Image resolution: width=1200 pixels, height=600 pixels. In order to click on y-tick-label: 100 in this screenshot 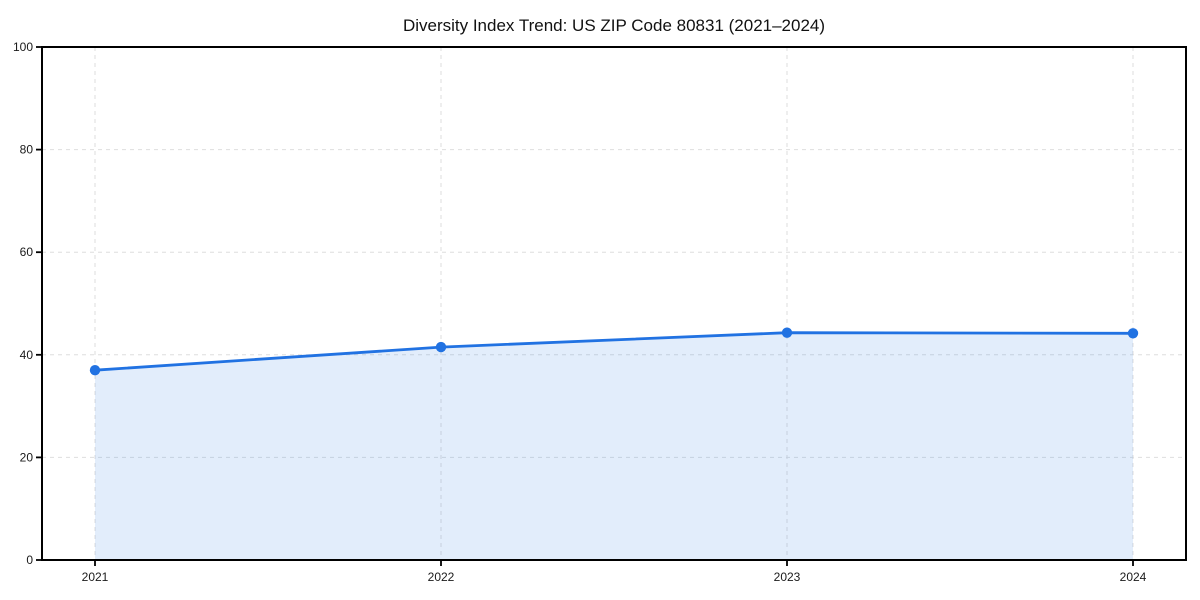, I will do `click(23, 47)`.